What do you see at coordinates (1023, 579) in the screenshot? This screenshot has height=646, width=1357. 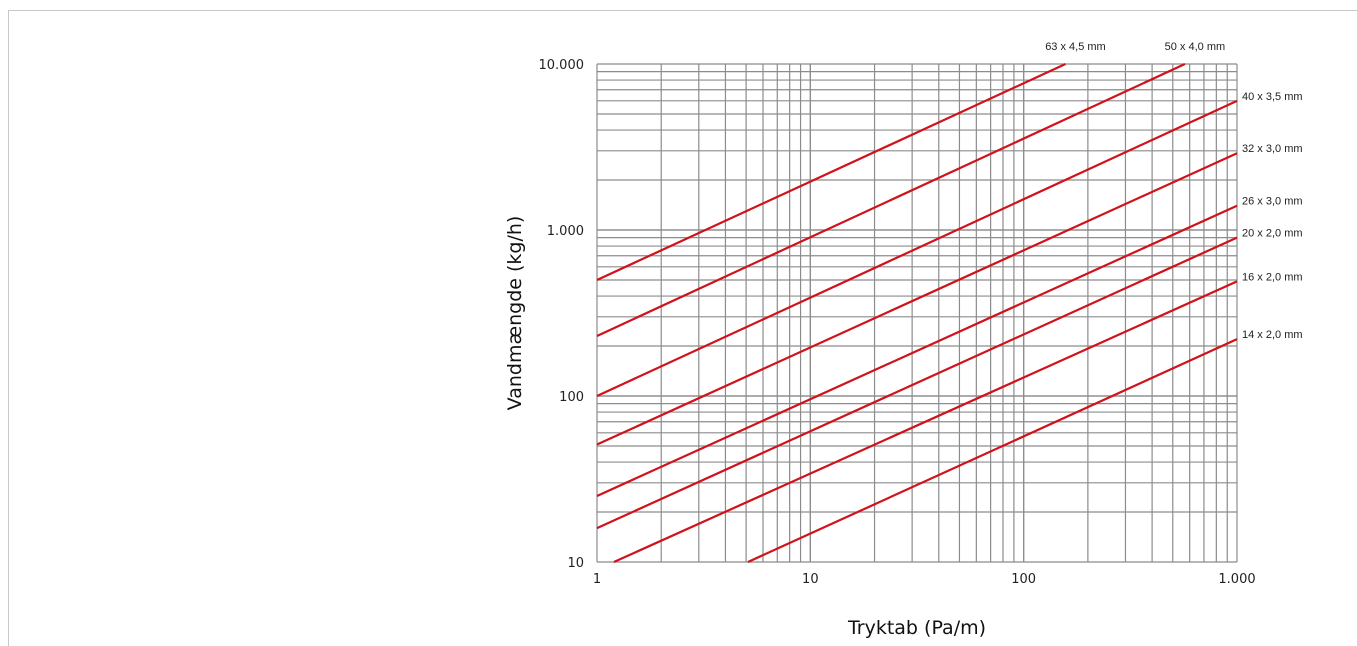 I see `x-tick-label: 100` at bounding box center [1023, 579].